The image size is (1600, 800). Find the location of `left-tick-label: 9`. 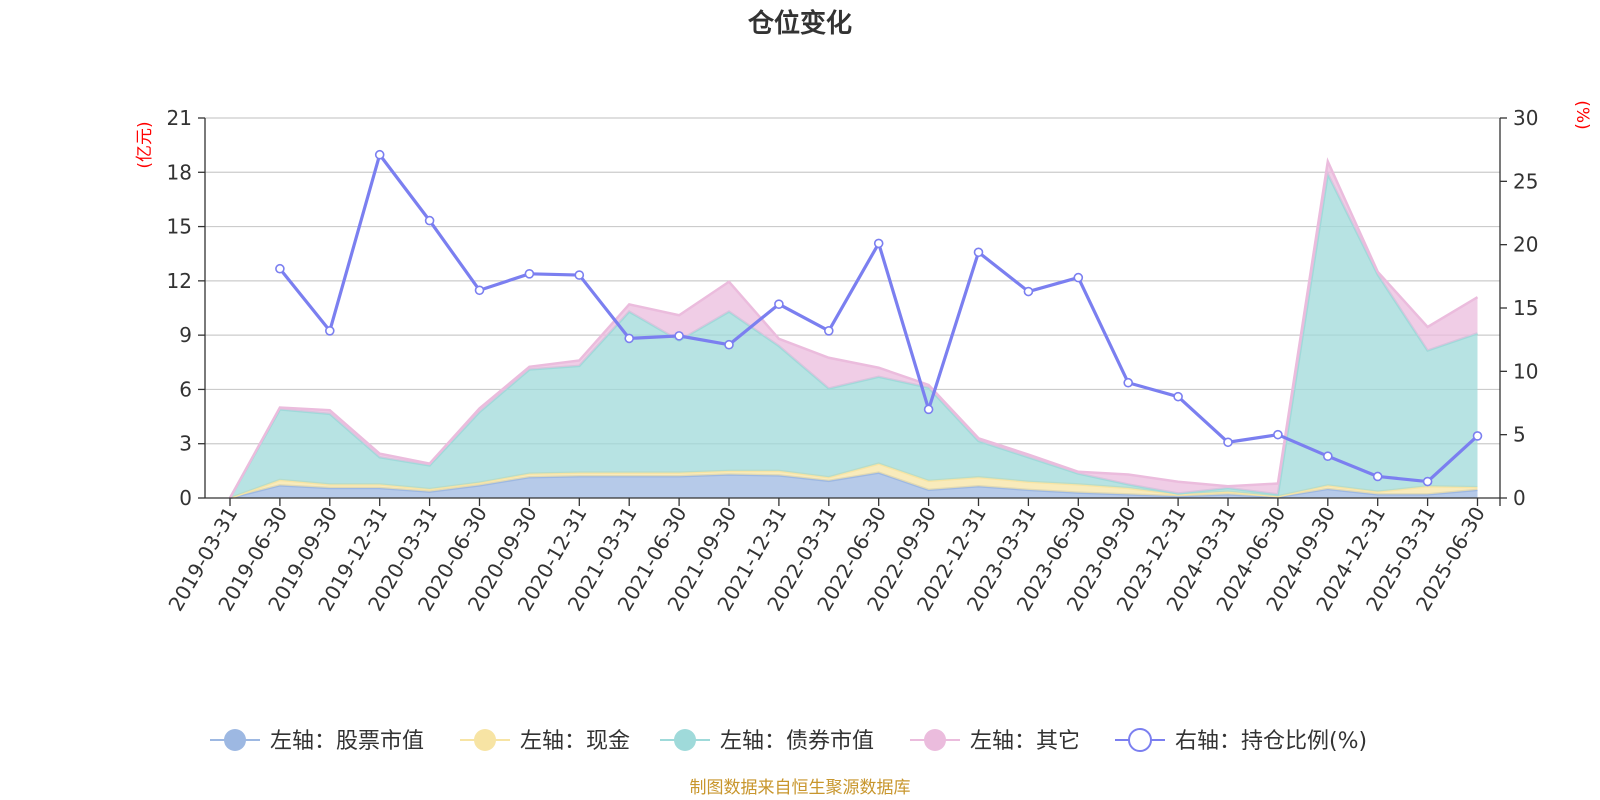

left-tick-label: 9 is located at coordinates (185, 335).